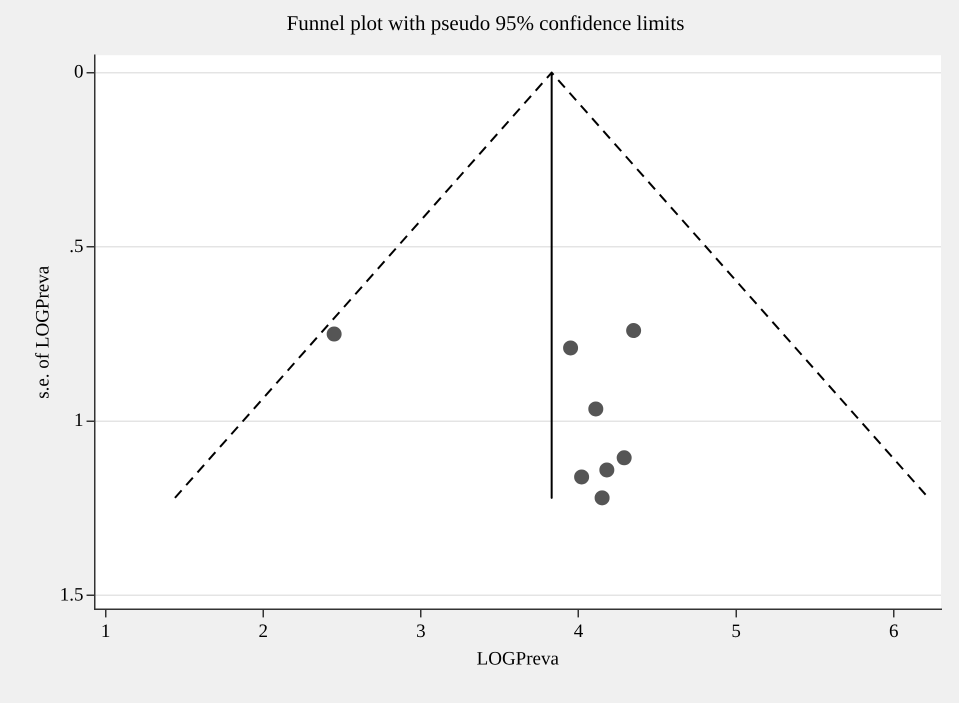  What do you see at coordinates (79, 72) in the screenshot?
I see `y-tick-label: 0` at bounding box center [79, 72].